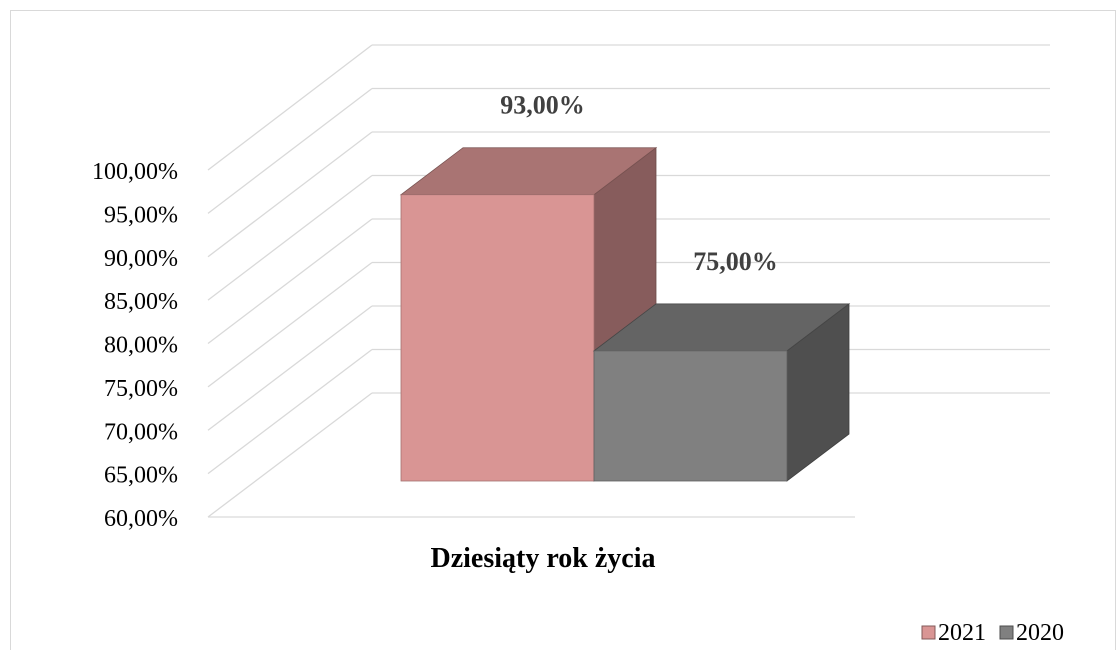  Describe the element at coordinates (135, 172) in the screenshot. I see `y-tick-label: 100,00%` at that location.